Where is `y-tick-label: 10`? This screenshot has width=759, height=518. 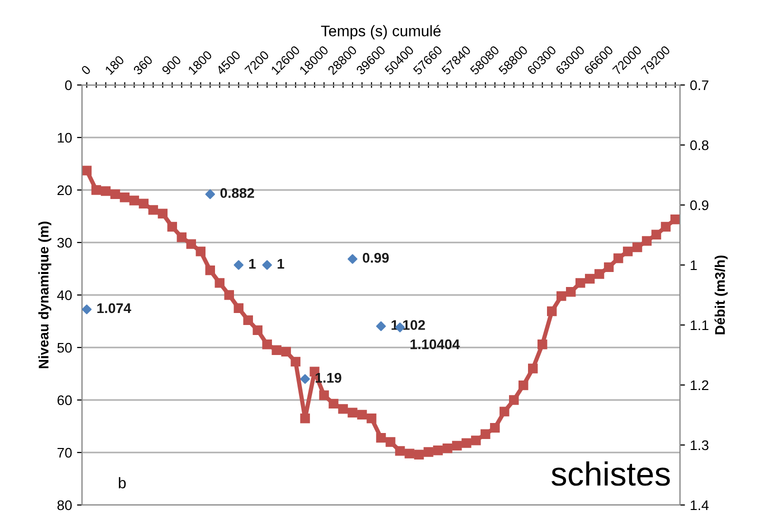
y-tick-label: 10 is located at coordinates (65, 137).